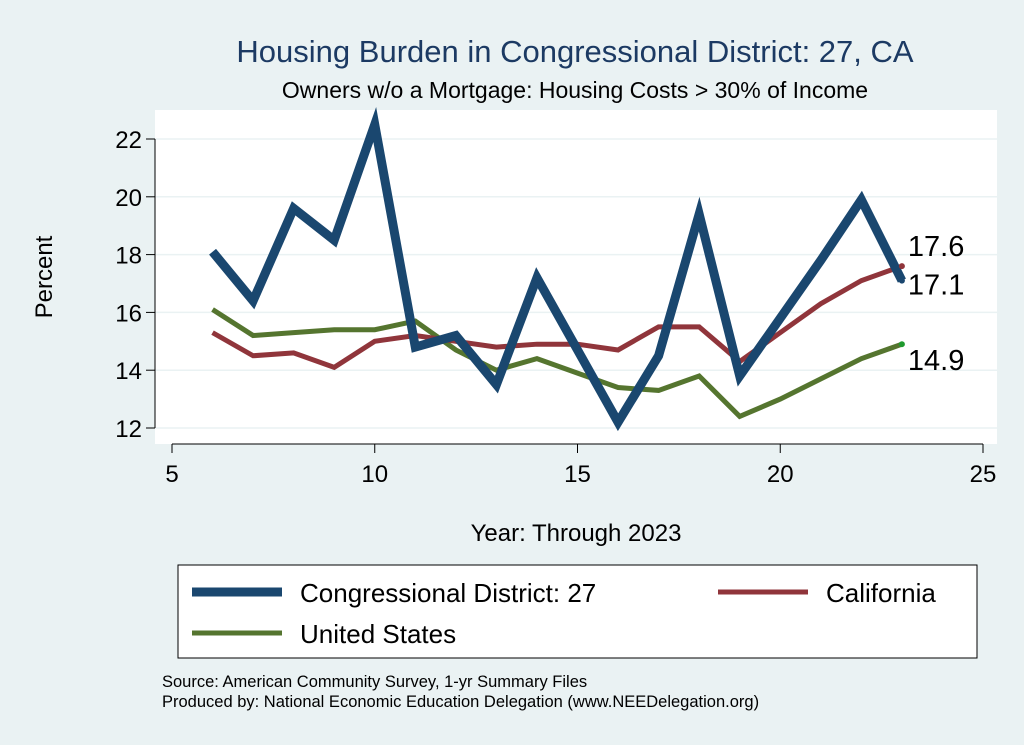 This screenshot has height=745, width=1024. What do you see at coordinates (577, 474) in the screenshot?
I see `x-tick-label: 15` at bounding box center [577, 474].